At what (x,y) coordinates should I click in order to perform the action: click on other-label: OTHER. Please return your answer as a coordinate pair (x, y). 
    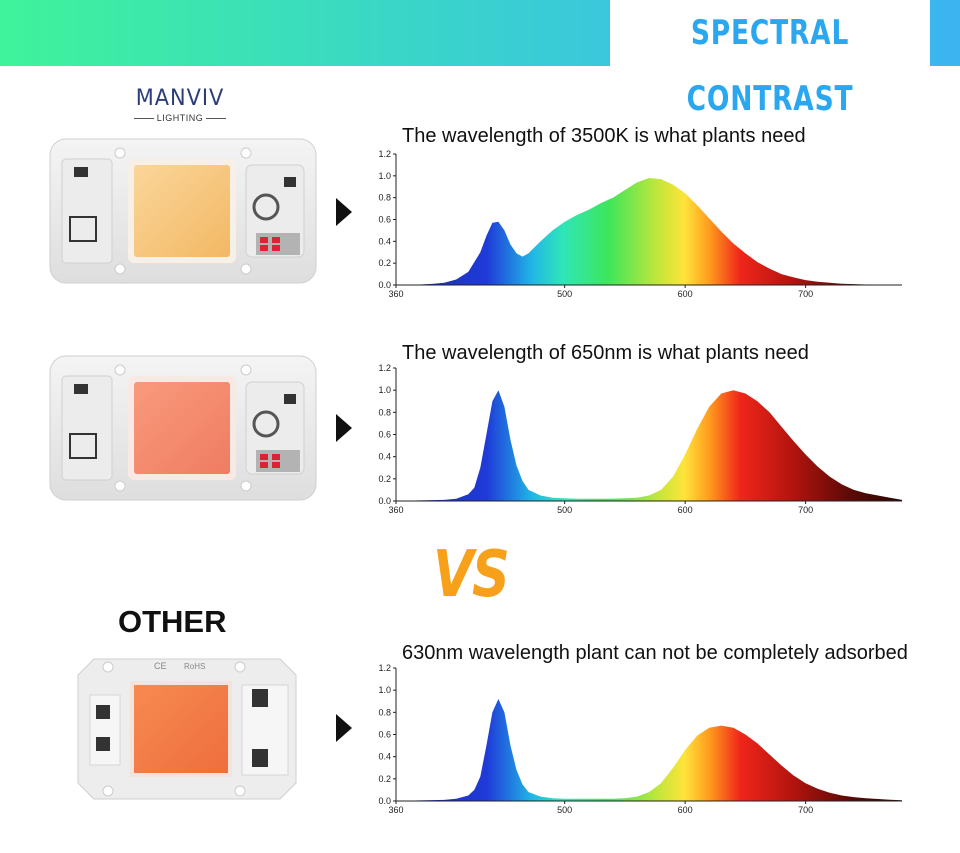
    Looking at the image, I should click on (172, 621).